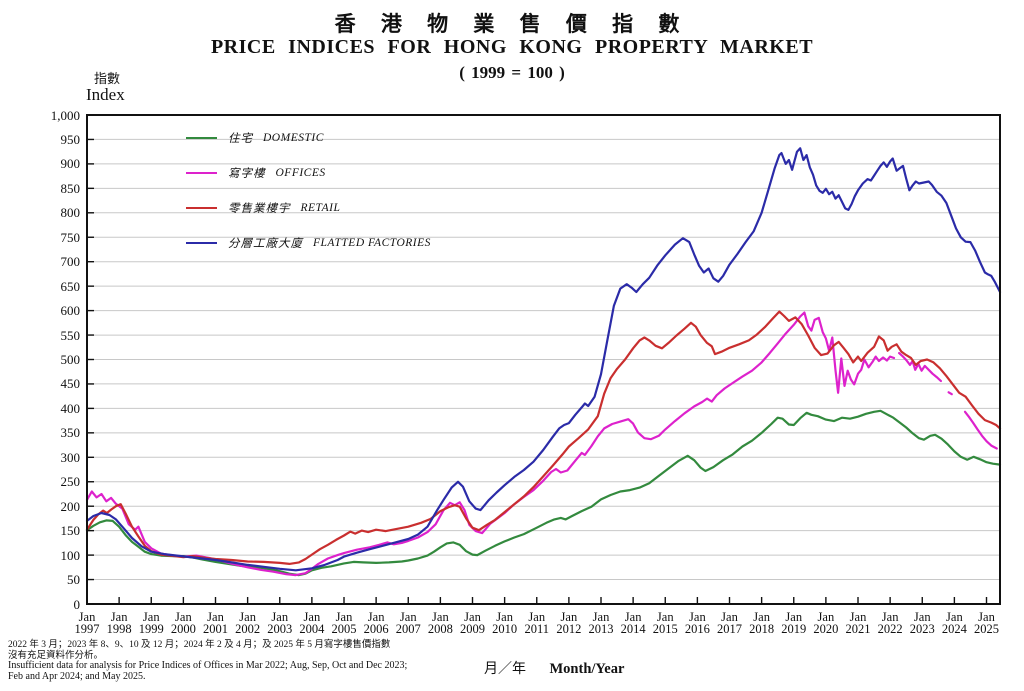 The image size is (1024, 691). What do you see at coordinates (77, 604) in the screenshot?
I see `y-tick-label: 0` at bounding box center [77, 604].